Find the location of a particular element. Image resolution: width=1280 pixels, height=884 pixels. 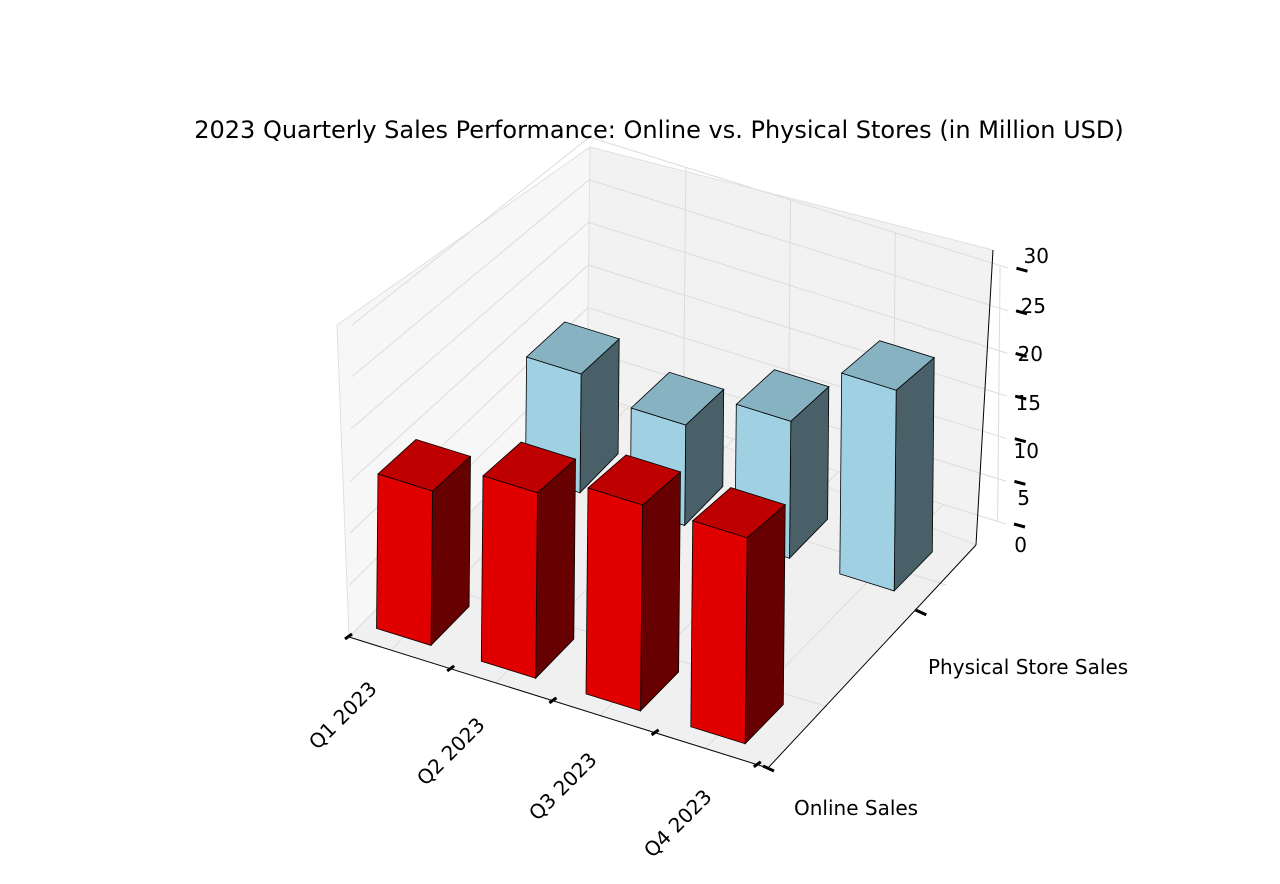

y-axis-line is located at coordinates (872, 656).